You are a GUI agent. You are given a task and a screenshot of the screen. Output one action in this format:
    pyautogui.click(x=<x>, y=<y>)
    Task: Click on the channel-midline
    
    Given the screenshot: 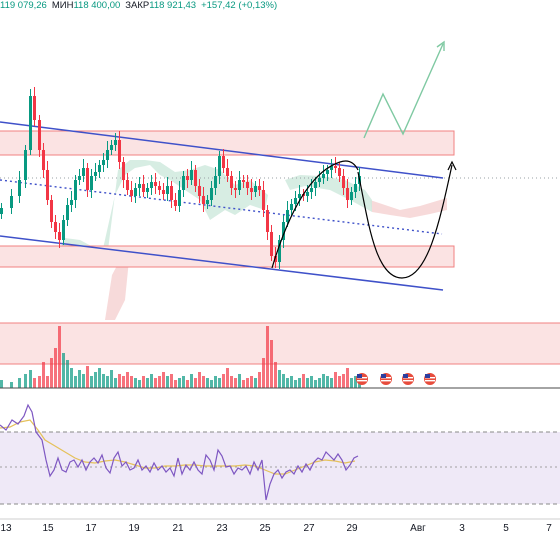 What is the action you would take?
    pyautogui.click(x=221, y=207)
    